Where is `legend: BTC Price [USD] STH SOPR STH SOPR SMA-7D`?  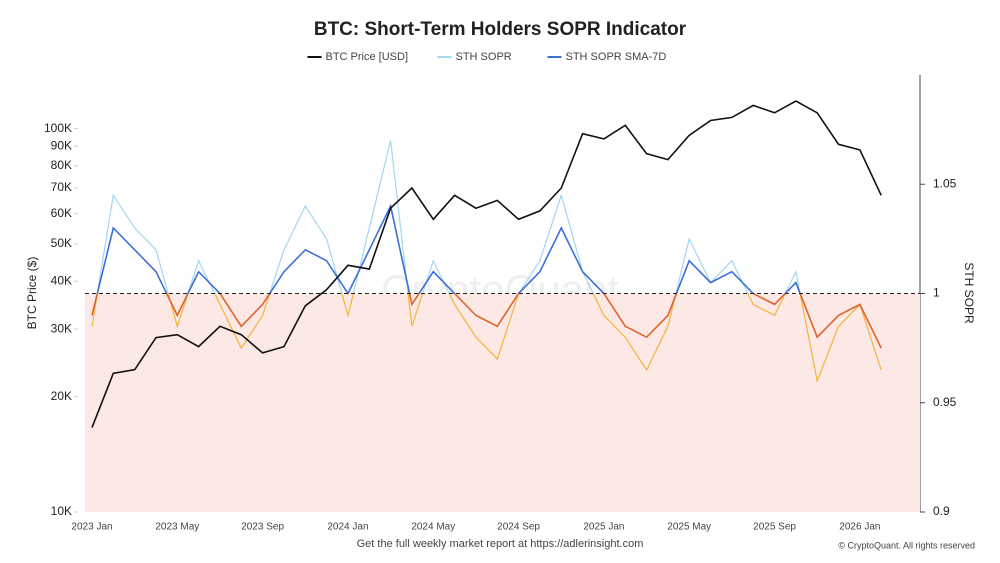
legend: BTC Price [USD] STH SOPR STH SOPR SMA-7D is located at coordinates (487, 57).